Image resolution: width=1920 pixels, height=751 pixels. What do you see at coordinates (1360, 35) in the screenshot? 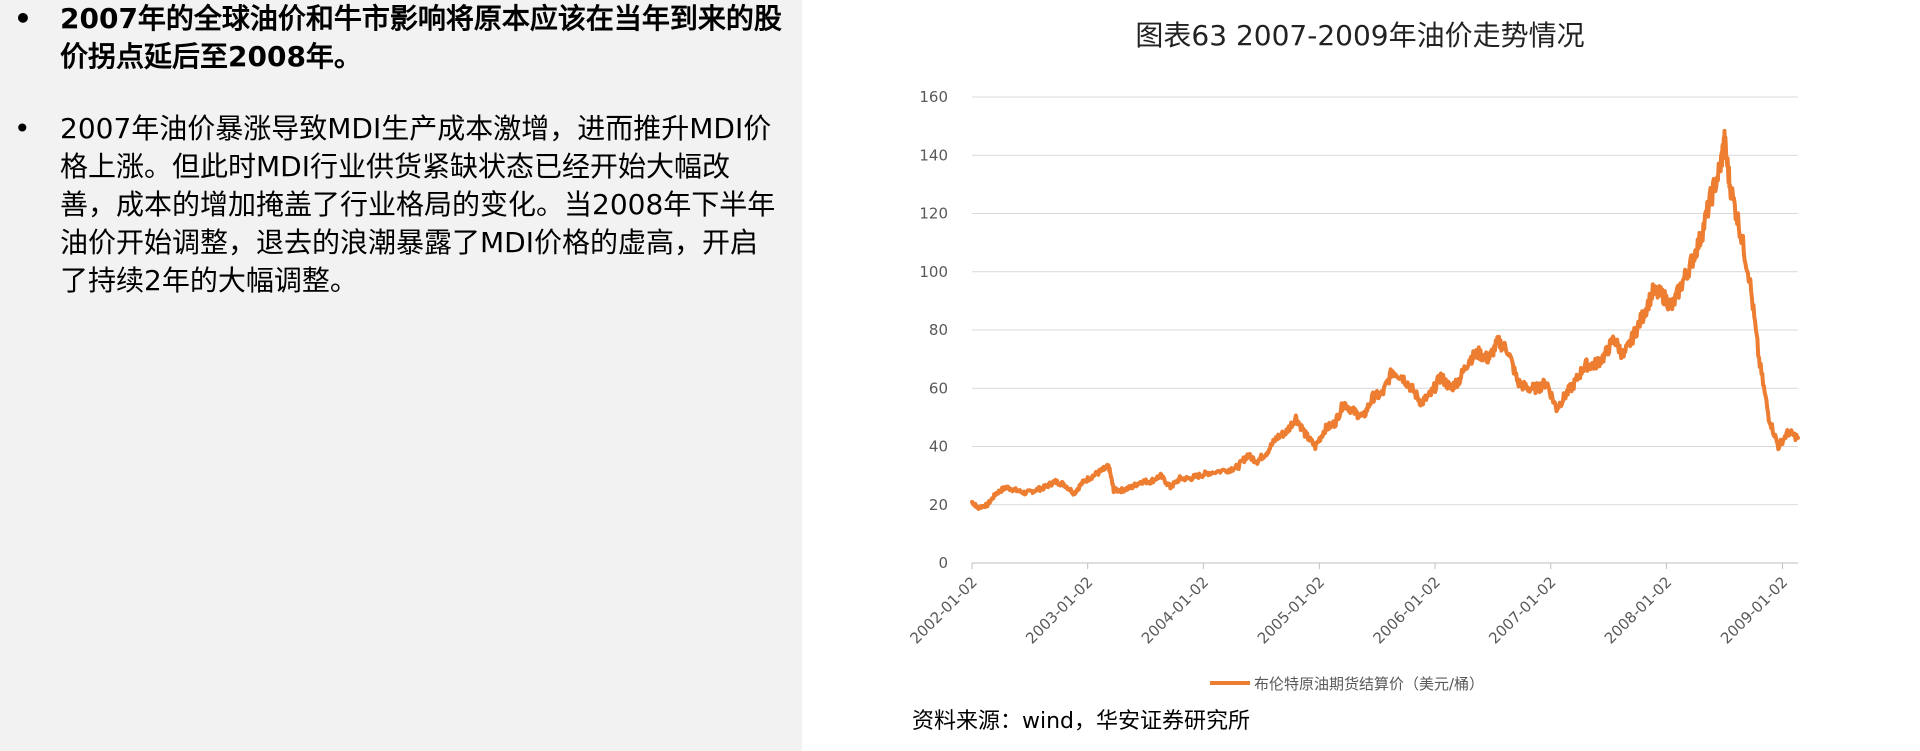
I see `chart-title: 图表63 2007-2009年油价走势情况` at bounding box center [1360, 35].